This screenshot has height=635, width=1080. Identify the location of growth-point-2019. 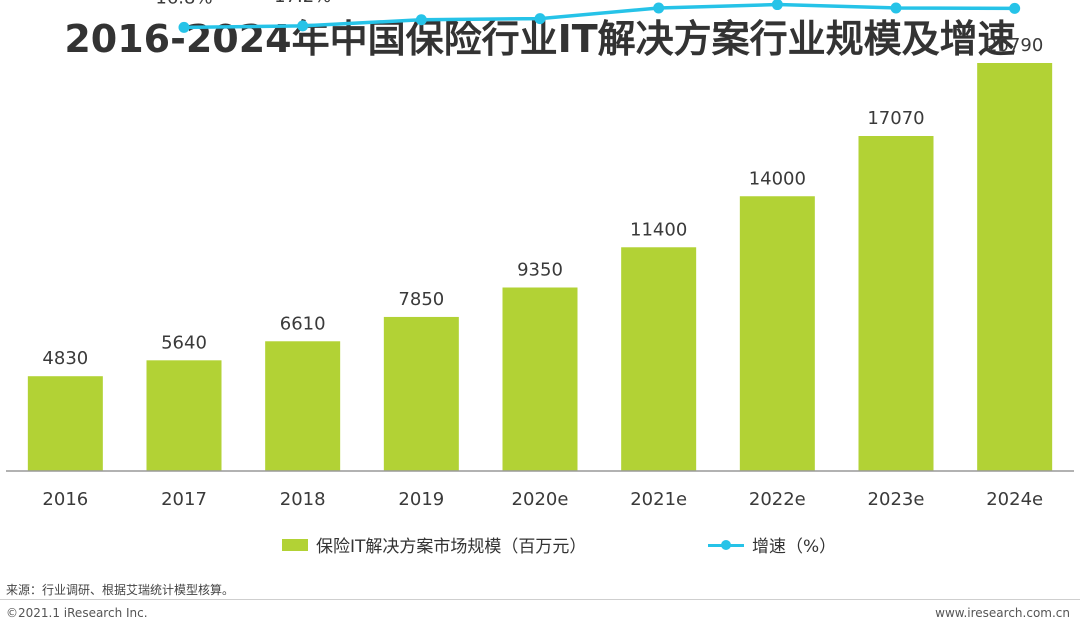
(421, 20).